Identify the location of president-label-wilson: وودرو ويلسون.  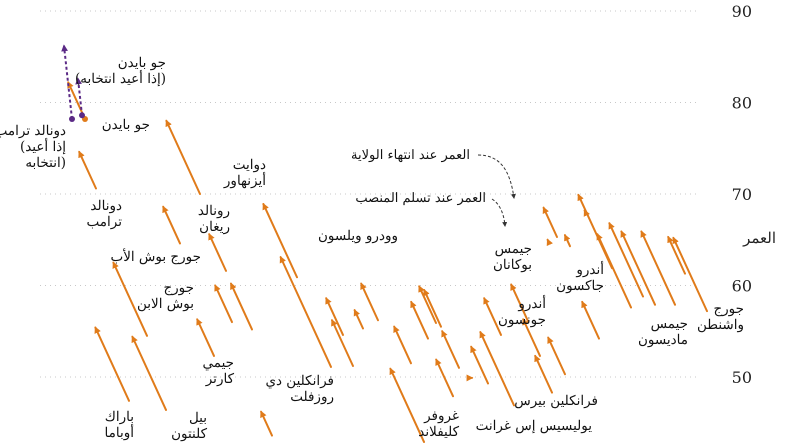
(358, 236).